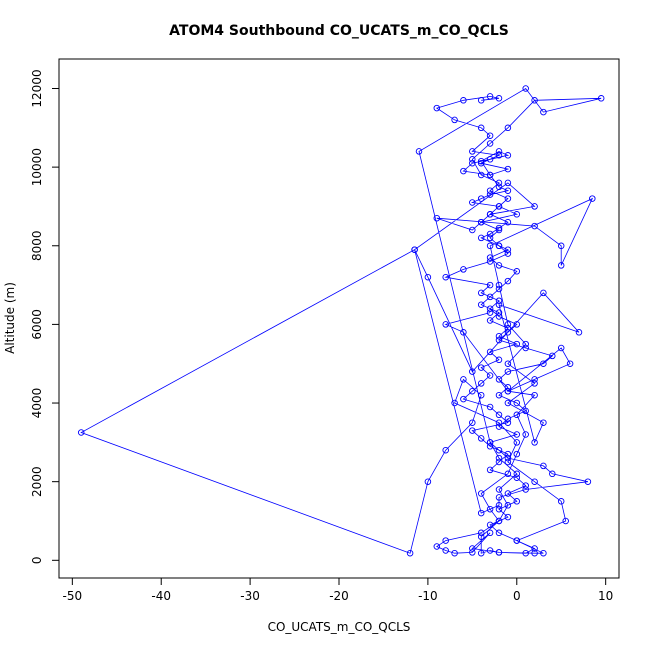 This screenshot has height=650, width=650. What do you see at coordinates (73, 596) in the screenshot?
I see `x-tick-label: -50` at bounding box center [73, 596].